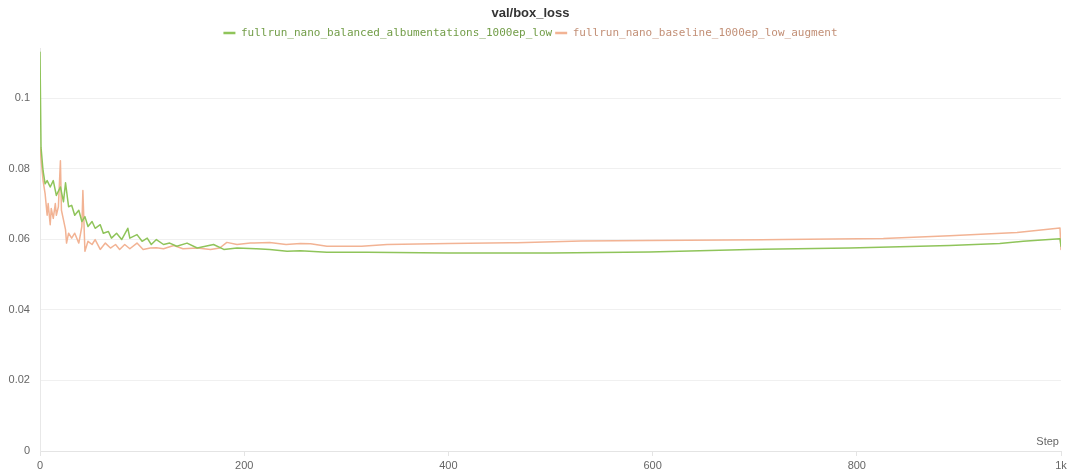  What do you see at coordinates (22, 97) in the screenshot?
I see `y-tick-label: 0.1` at bounding box center [22, 97].